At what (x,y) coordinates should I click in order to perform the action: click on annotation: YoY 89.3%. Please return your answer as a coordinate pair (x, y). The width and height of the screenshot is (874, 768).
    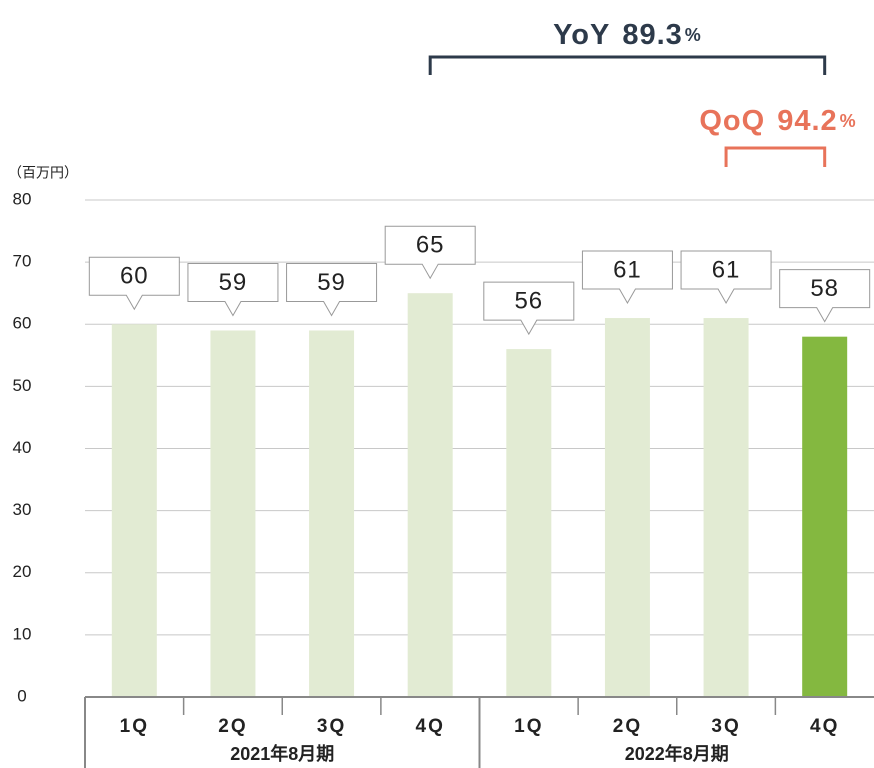
    Looking at the image, I should click on (627, 35).